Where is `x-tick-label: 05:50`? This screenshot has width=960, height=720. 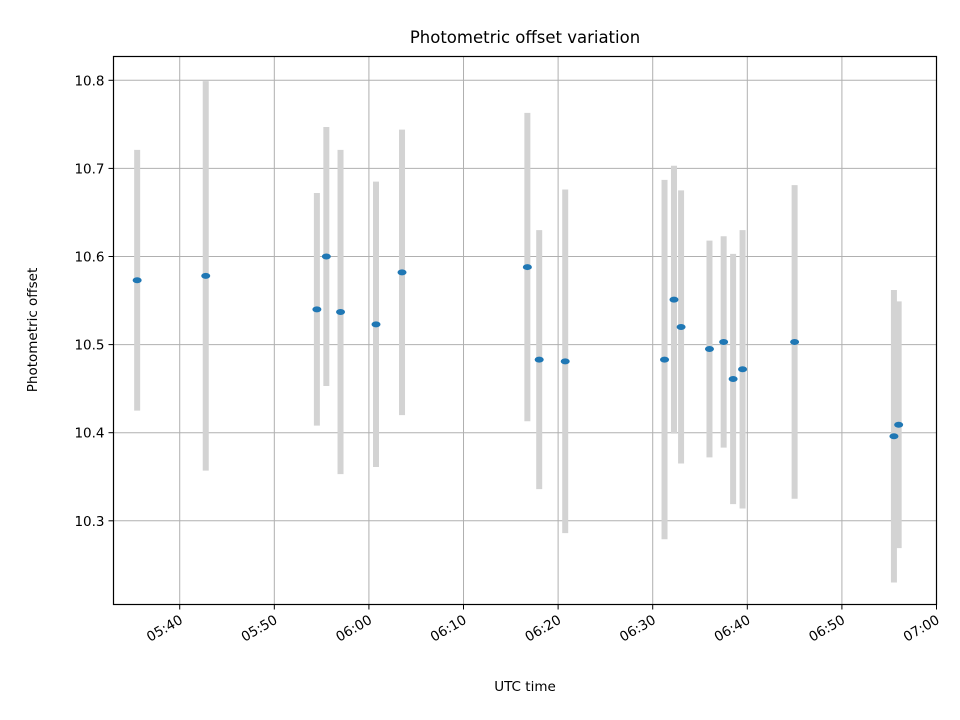 x-tick-label: 05:50 is located at coordinates (260, 628).